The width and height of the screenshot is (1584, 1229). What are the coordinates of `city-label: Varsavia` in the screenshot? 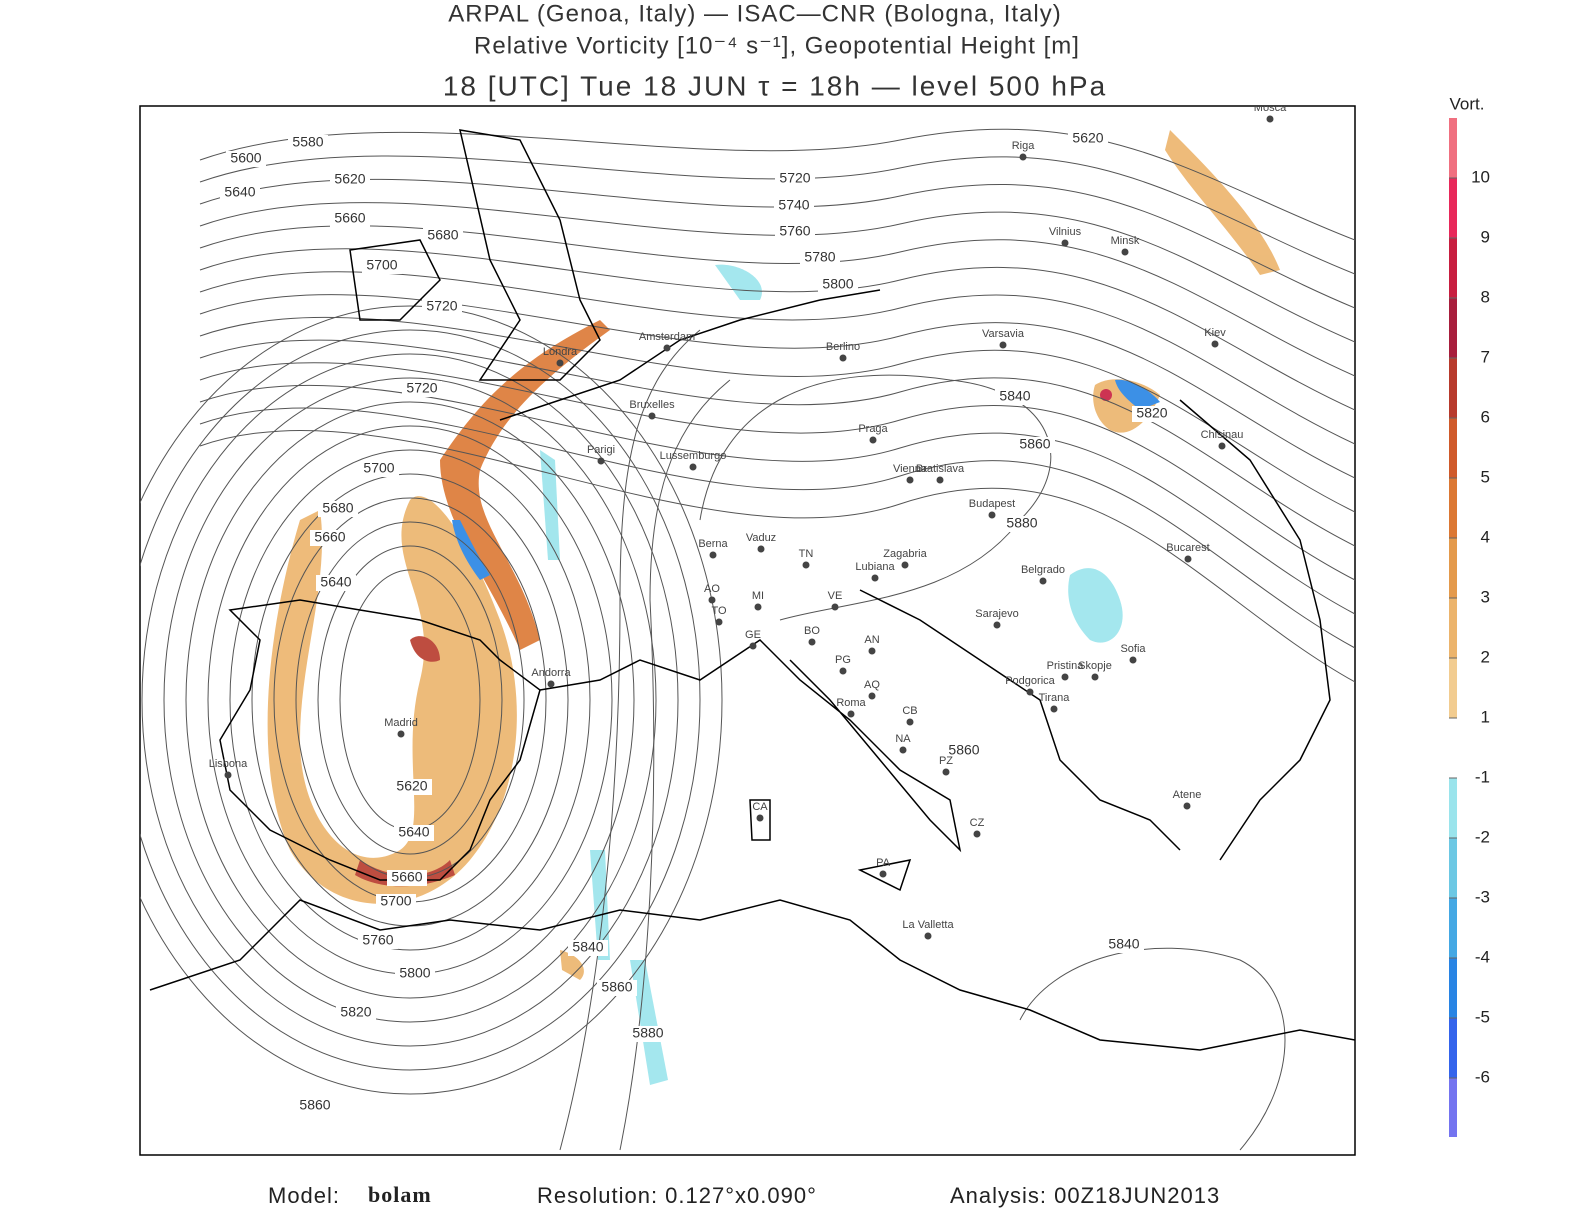 It's located at (1003, 334).